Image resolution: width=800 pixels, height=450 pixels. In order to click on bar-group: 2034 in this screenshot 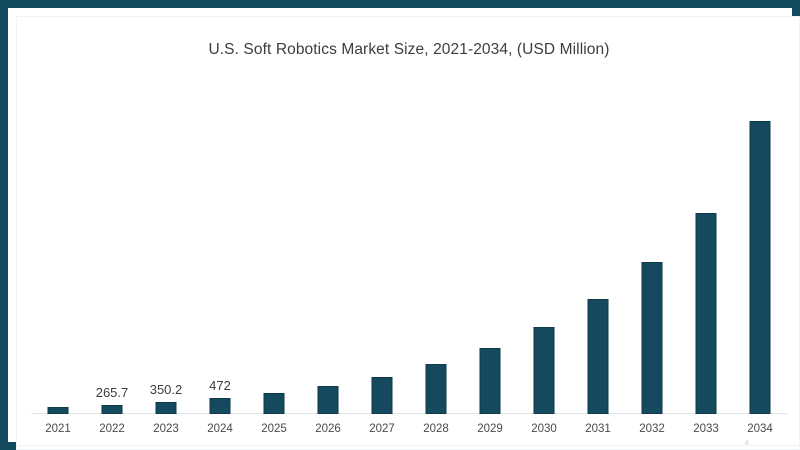, I will do `click(760, 262)`.